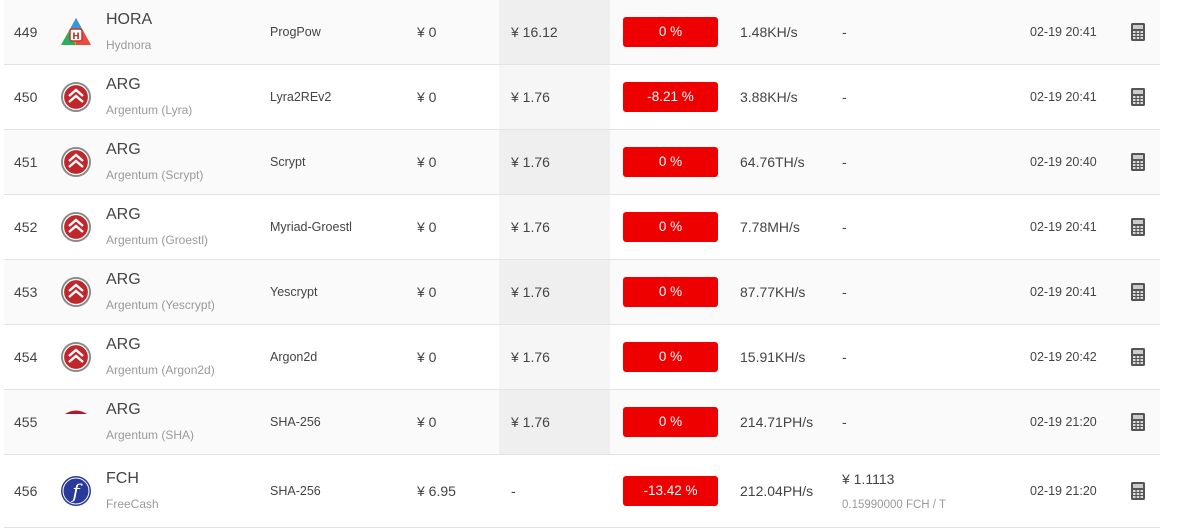  What do you see at coordinates (868, 479) in the screenshot?
I see `profit-value: ¥ 1.1113` at bounding box center [868, 479].